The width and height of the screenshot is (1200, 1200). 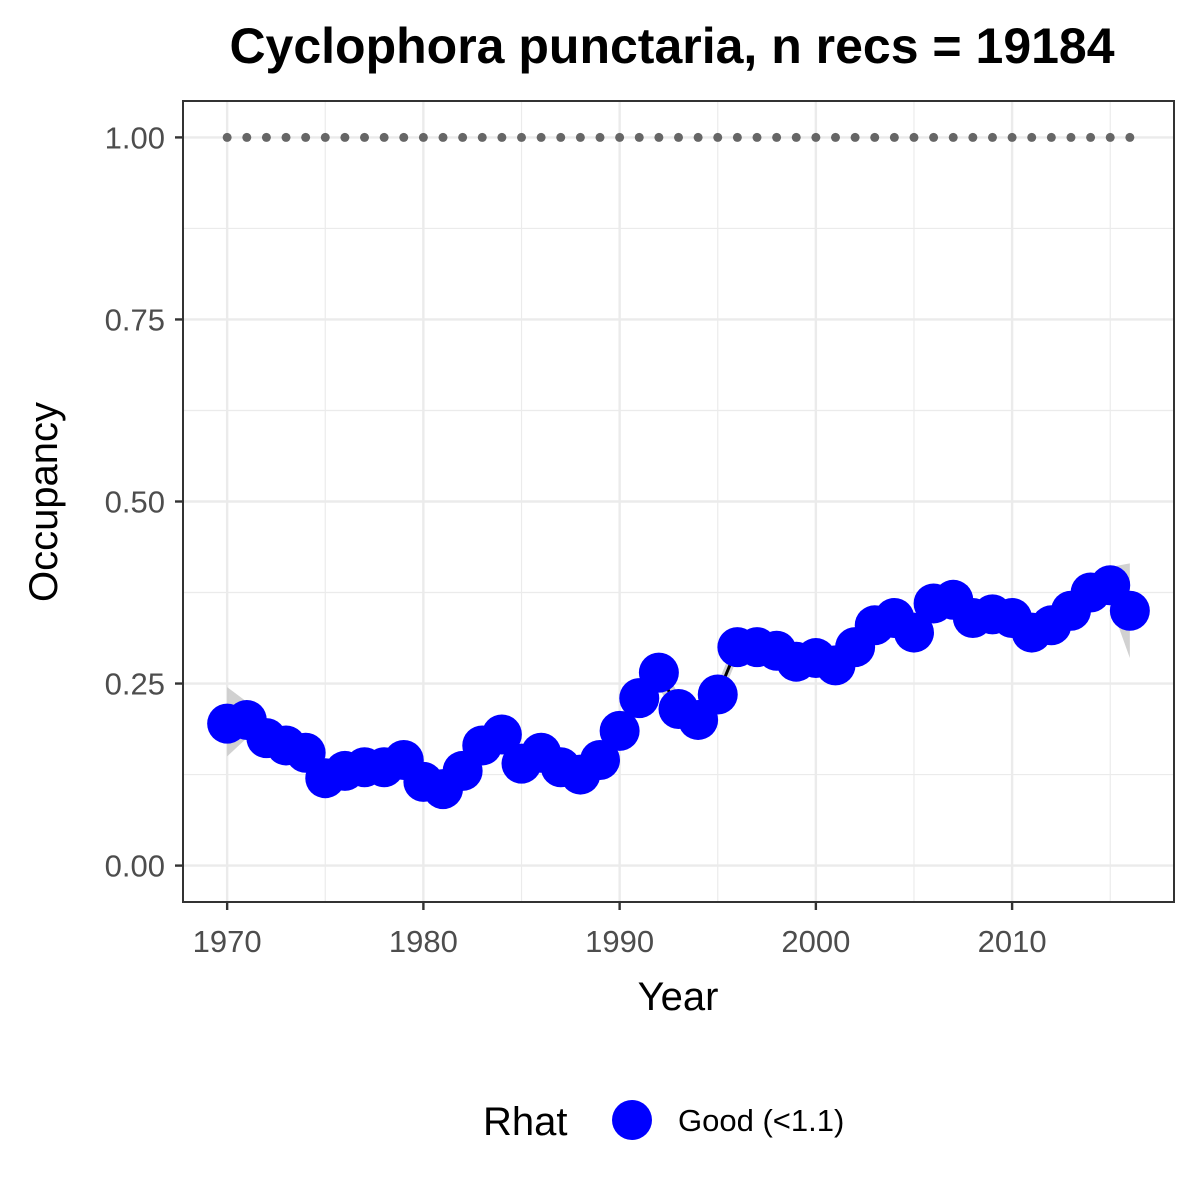 What do you see at coordinates (678, 997) in the screenshot?
I see `x-axis-title: Year` at bounding box center [678, 997].